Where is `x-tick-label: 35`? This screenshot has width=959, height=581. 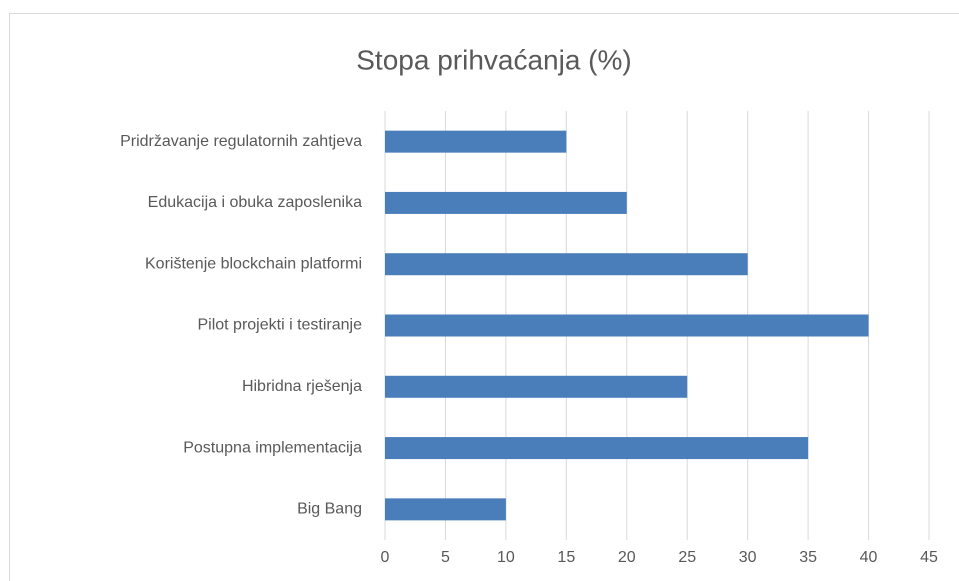 x-tick-label: 35 is located at coordinates (808, 557).